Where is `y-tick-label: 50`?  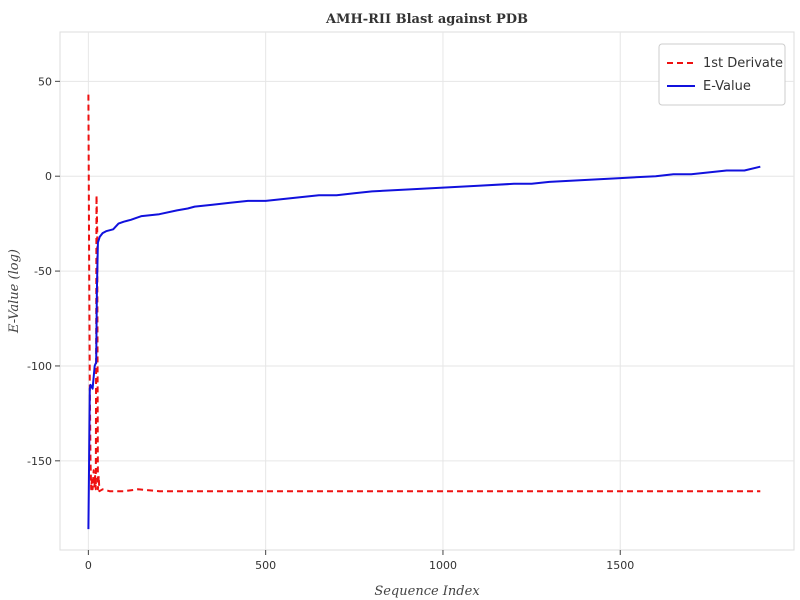 y-tick-label: 50 is located at coordinates (45, 81).